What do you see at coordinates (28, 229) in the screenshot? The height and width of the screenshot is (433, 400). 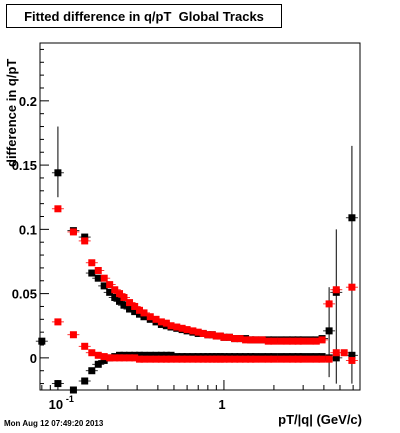 I see `y-tick-label: 0.1` at bounding box center [28, 229].